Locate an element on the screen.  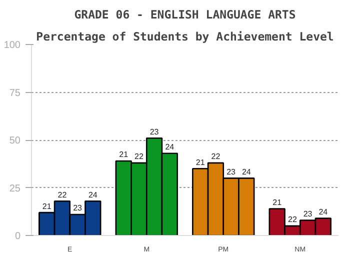
y-tick-label: 50 is located at coordinates (15, 141).